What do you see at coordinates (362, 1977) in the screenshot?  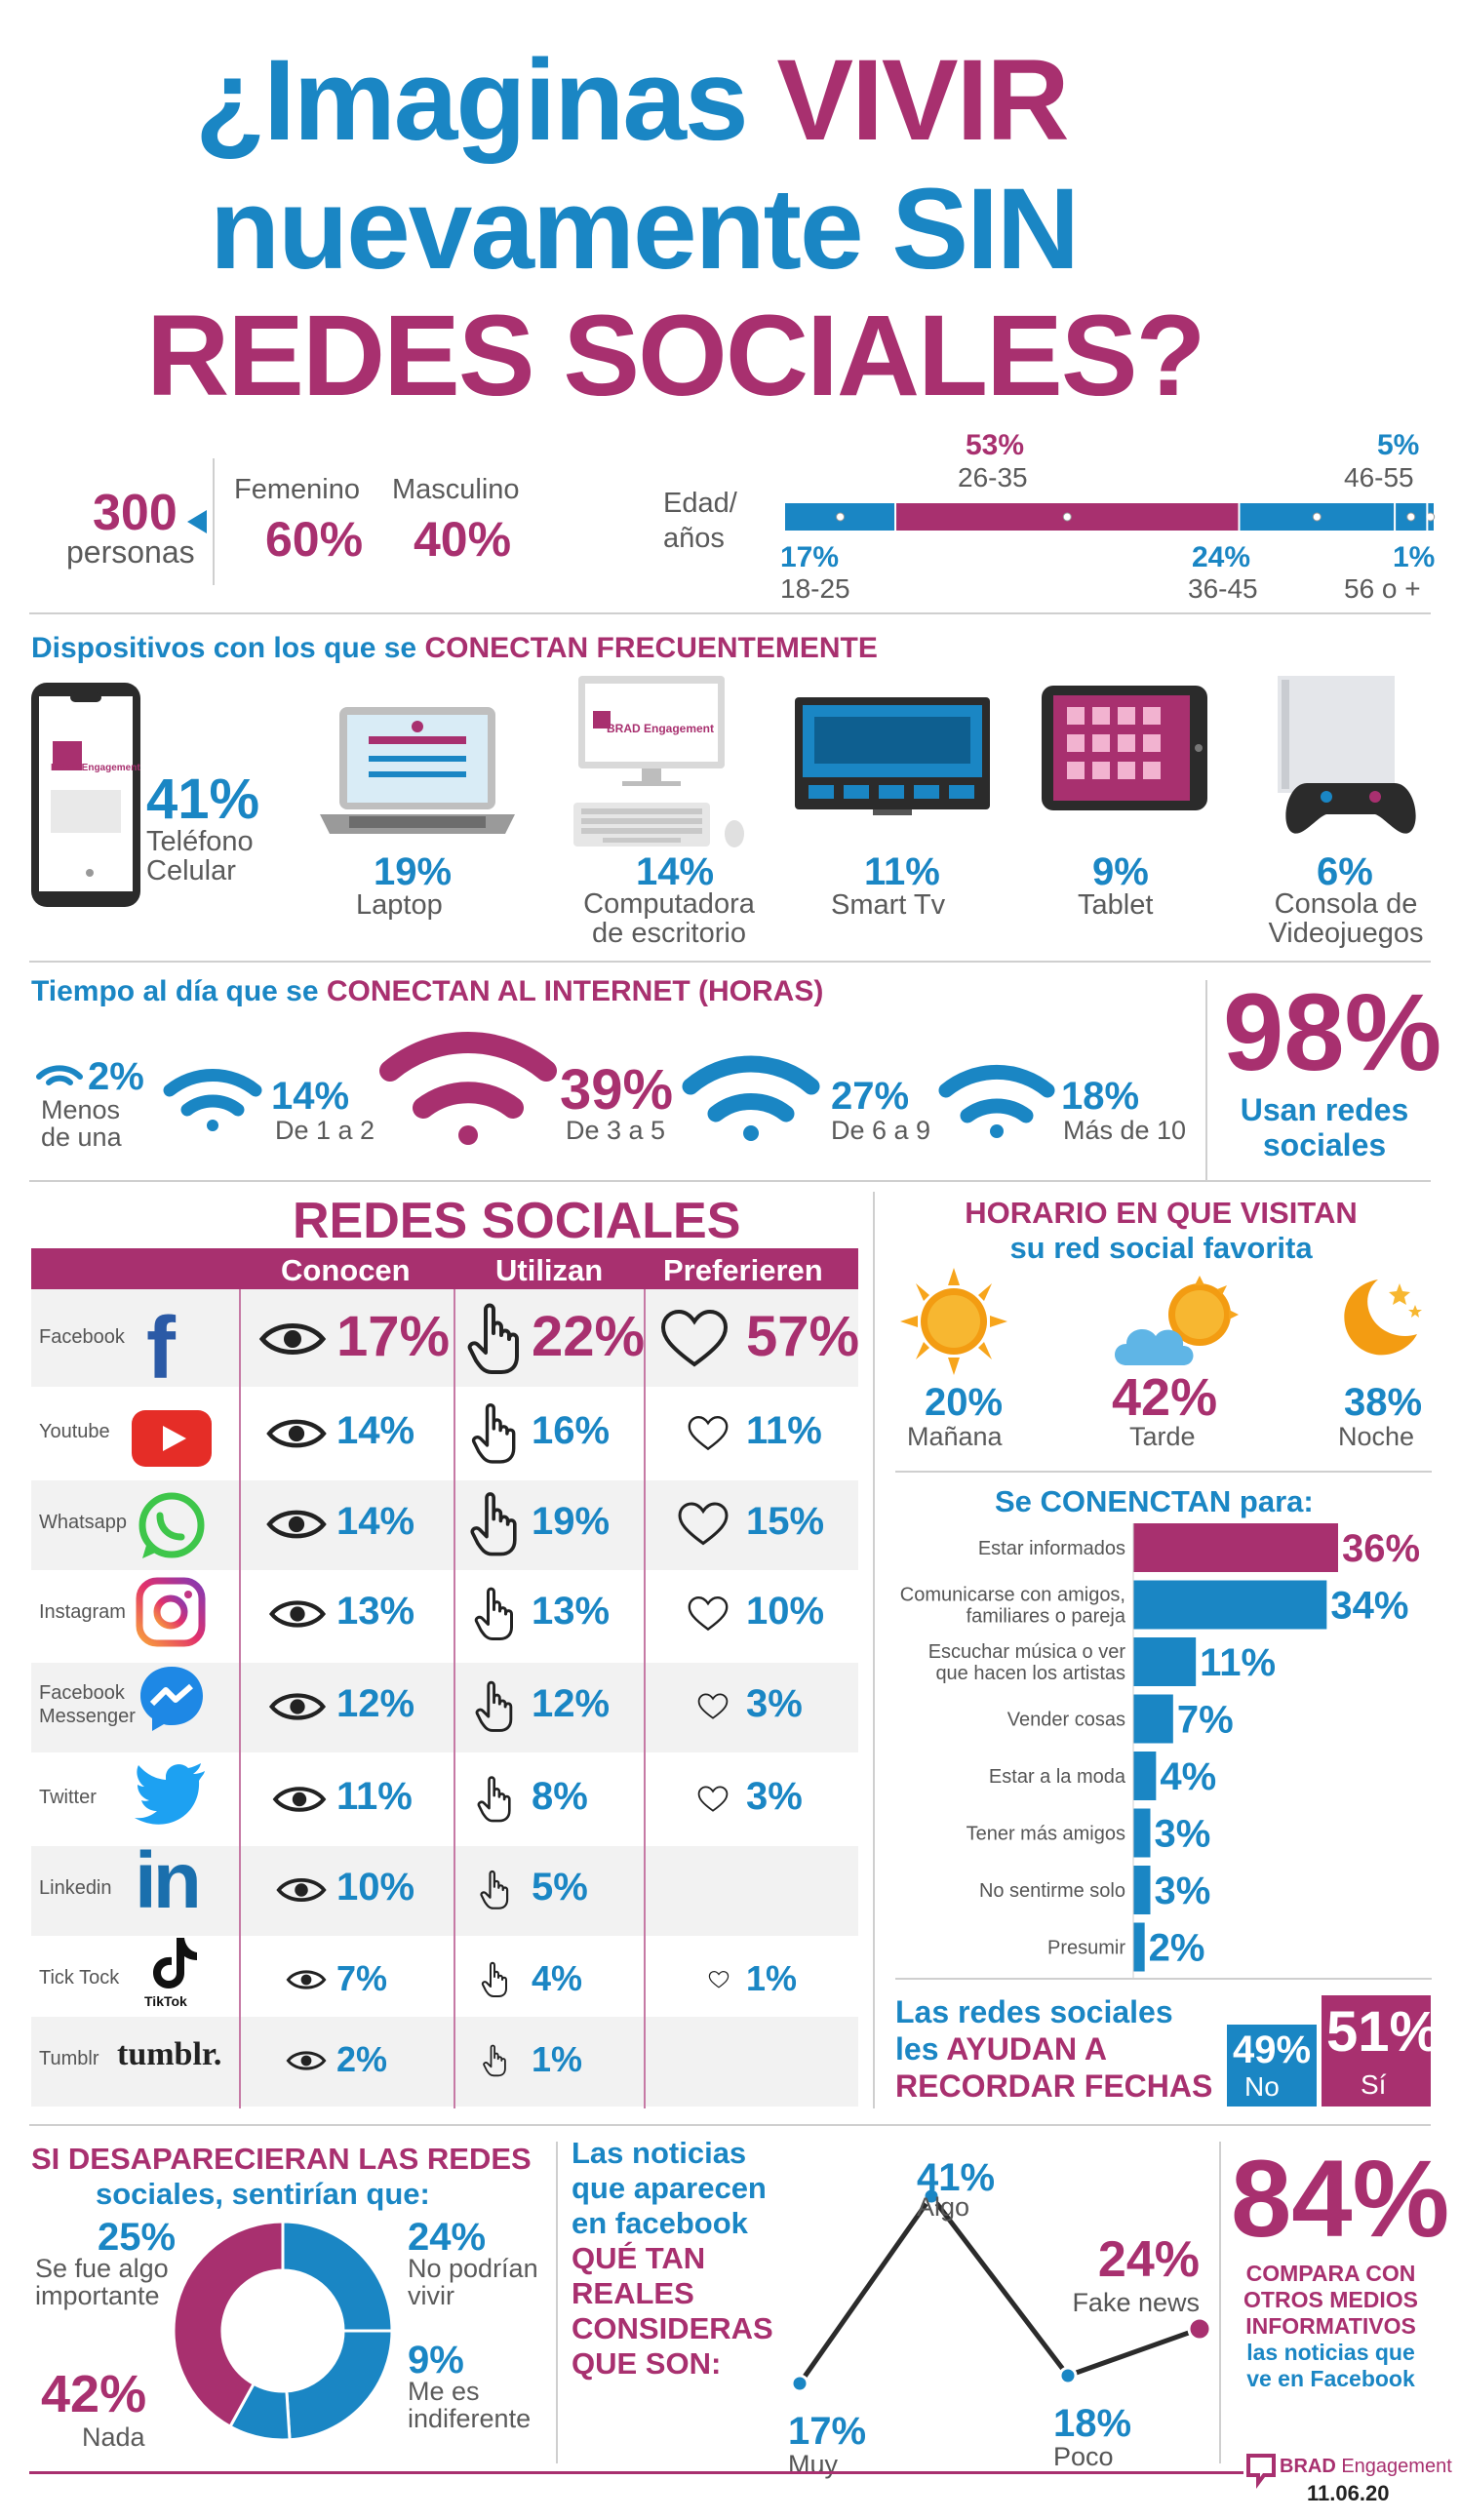 I see `know-pct: 7%` at bounding box center [362, 1977].